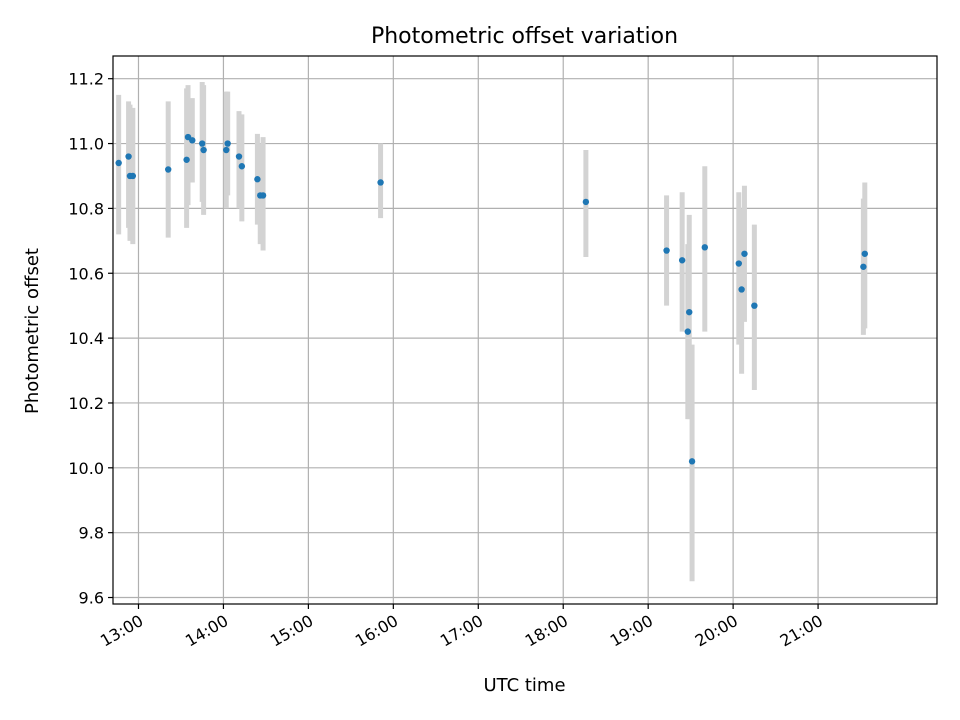 The height and width of the screenshot is (720, 960). I want to click on y-tick-label: 10.4, so click(86, 338).